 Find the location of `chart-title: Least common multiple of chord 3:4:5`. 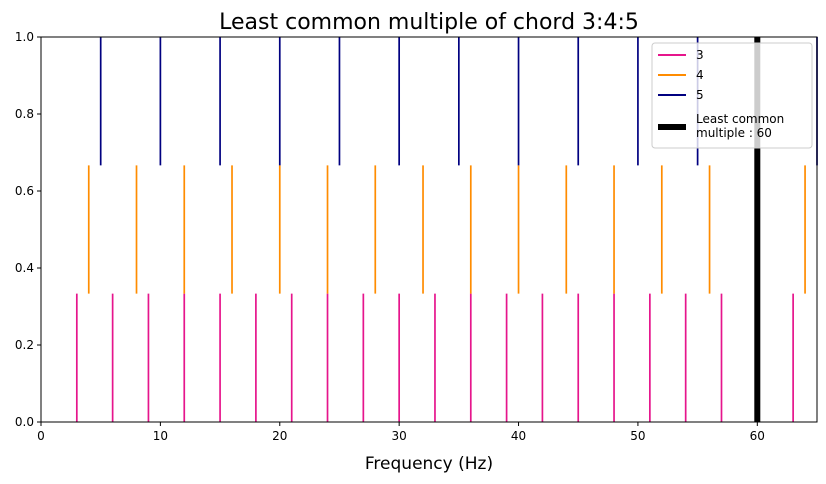

chart-title: Least common multiple of chord 3:4:5 is located at coordinates (429, 22).